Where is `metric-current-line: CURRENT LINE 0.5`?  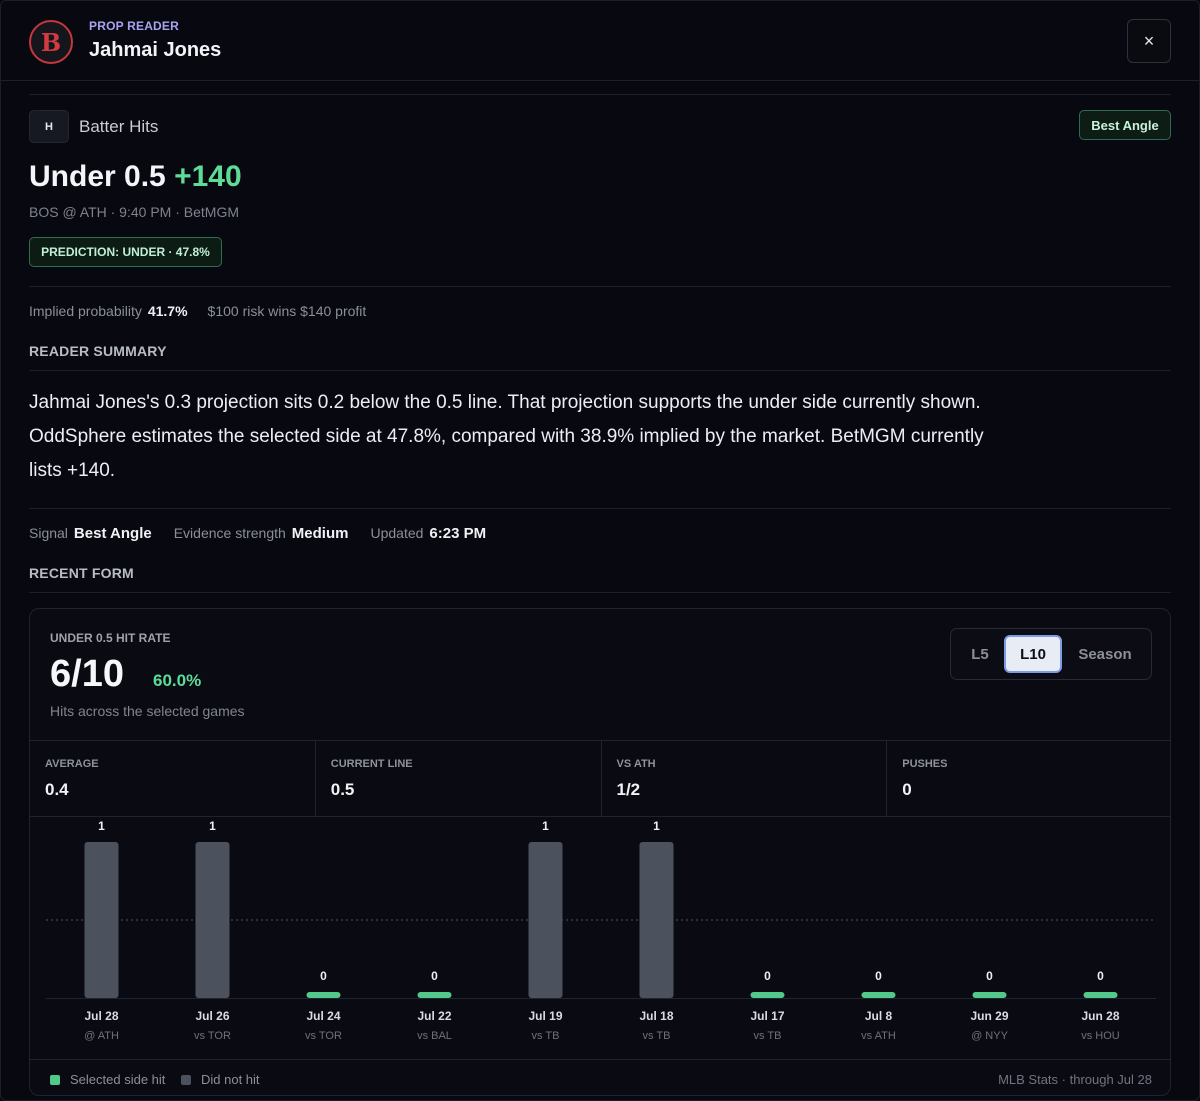 metric-current-line: CURRENT LINE 0.5 is located at coordinates (459, 778).